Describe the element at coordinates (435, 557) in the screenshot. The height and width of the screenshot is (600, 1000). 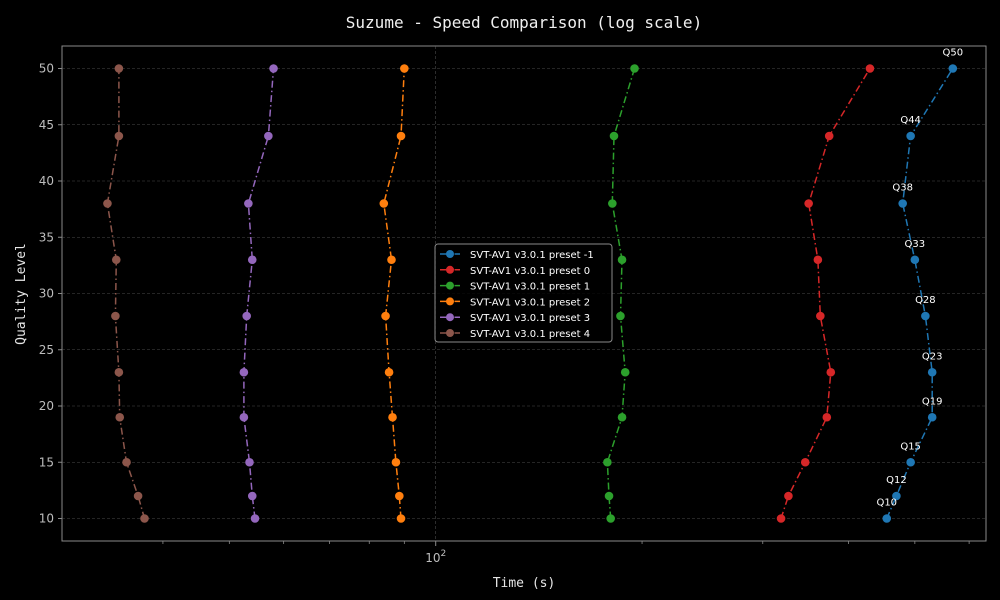
I see `x-tick-label: 102` at that location.